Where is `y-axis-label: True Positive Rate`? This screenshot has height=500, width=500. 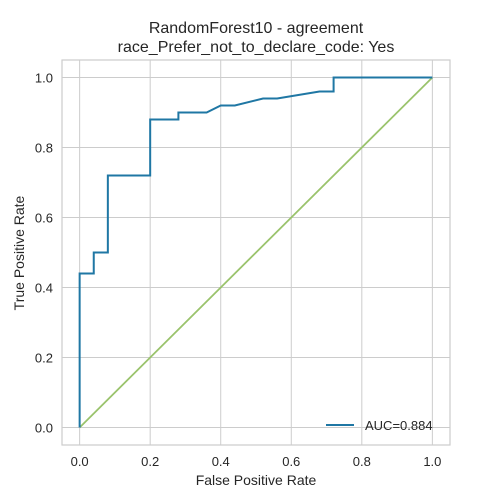 y-axis-label: True Positive Rate is located at coordinates (19, 252).